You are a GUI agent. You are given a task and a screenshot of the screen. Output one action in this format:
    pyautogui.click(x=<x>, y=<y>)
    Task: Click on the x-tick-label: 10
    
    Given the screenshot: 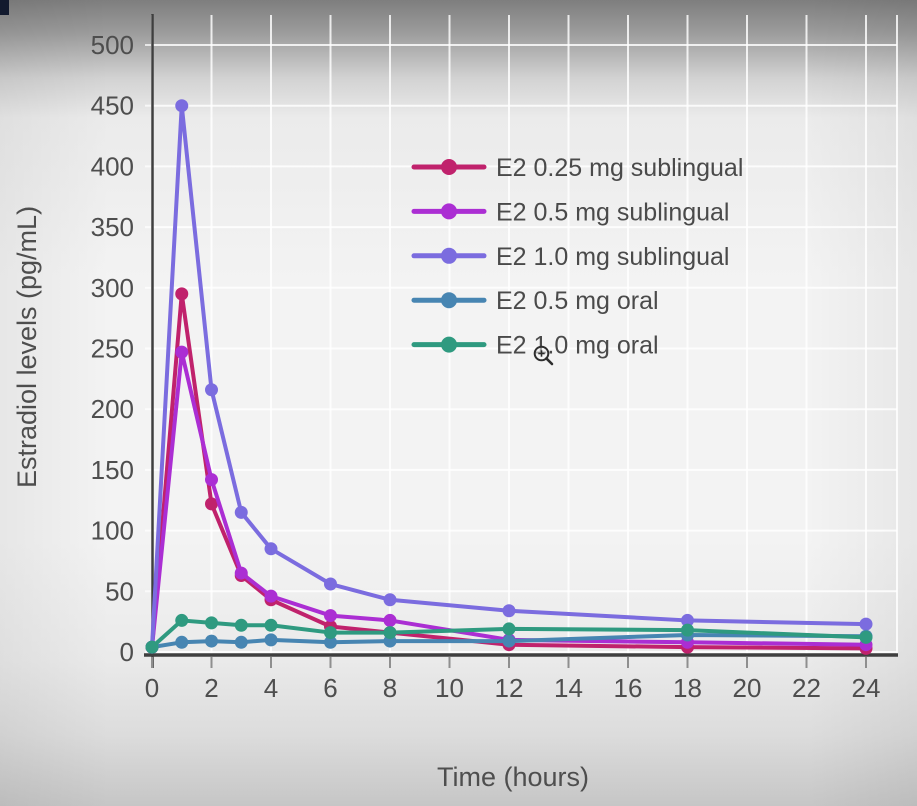 What is the action you would take?
    pyautogui.click(x=449, y=688)
    